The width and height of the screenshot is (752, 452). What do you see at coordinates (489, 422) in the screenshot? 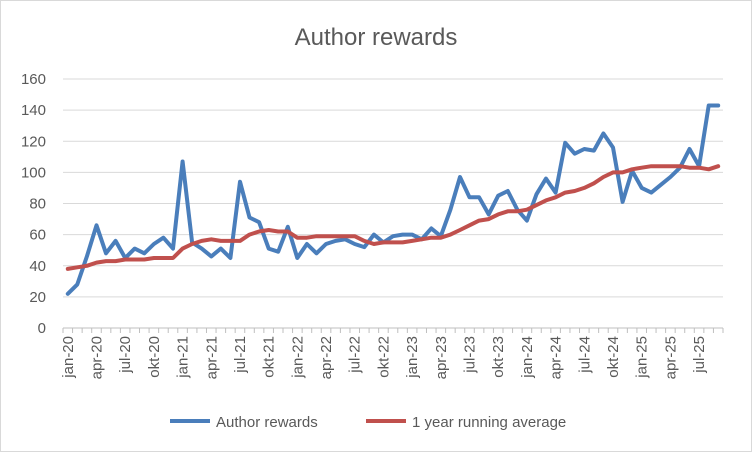
I see `legend-label-running-average: 1 year running average` at bounding box center [489, 422].